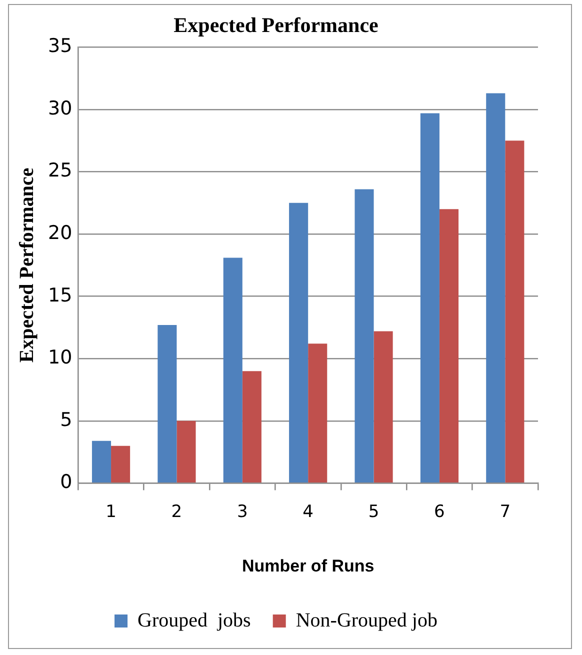 This screenshot has width=582, height=655. Describe the element at coordinates (60, 108) in the screenshot. I see `y-tick-label: 30` at that location.